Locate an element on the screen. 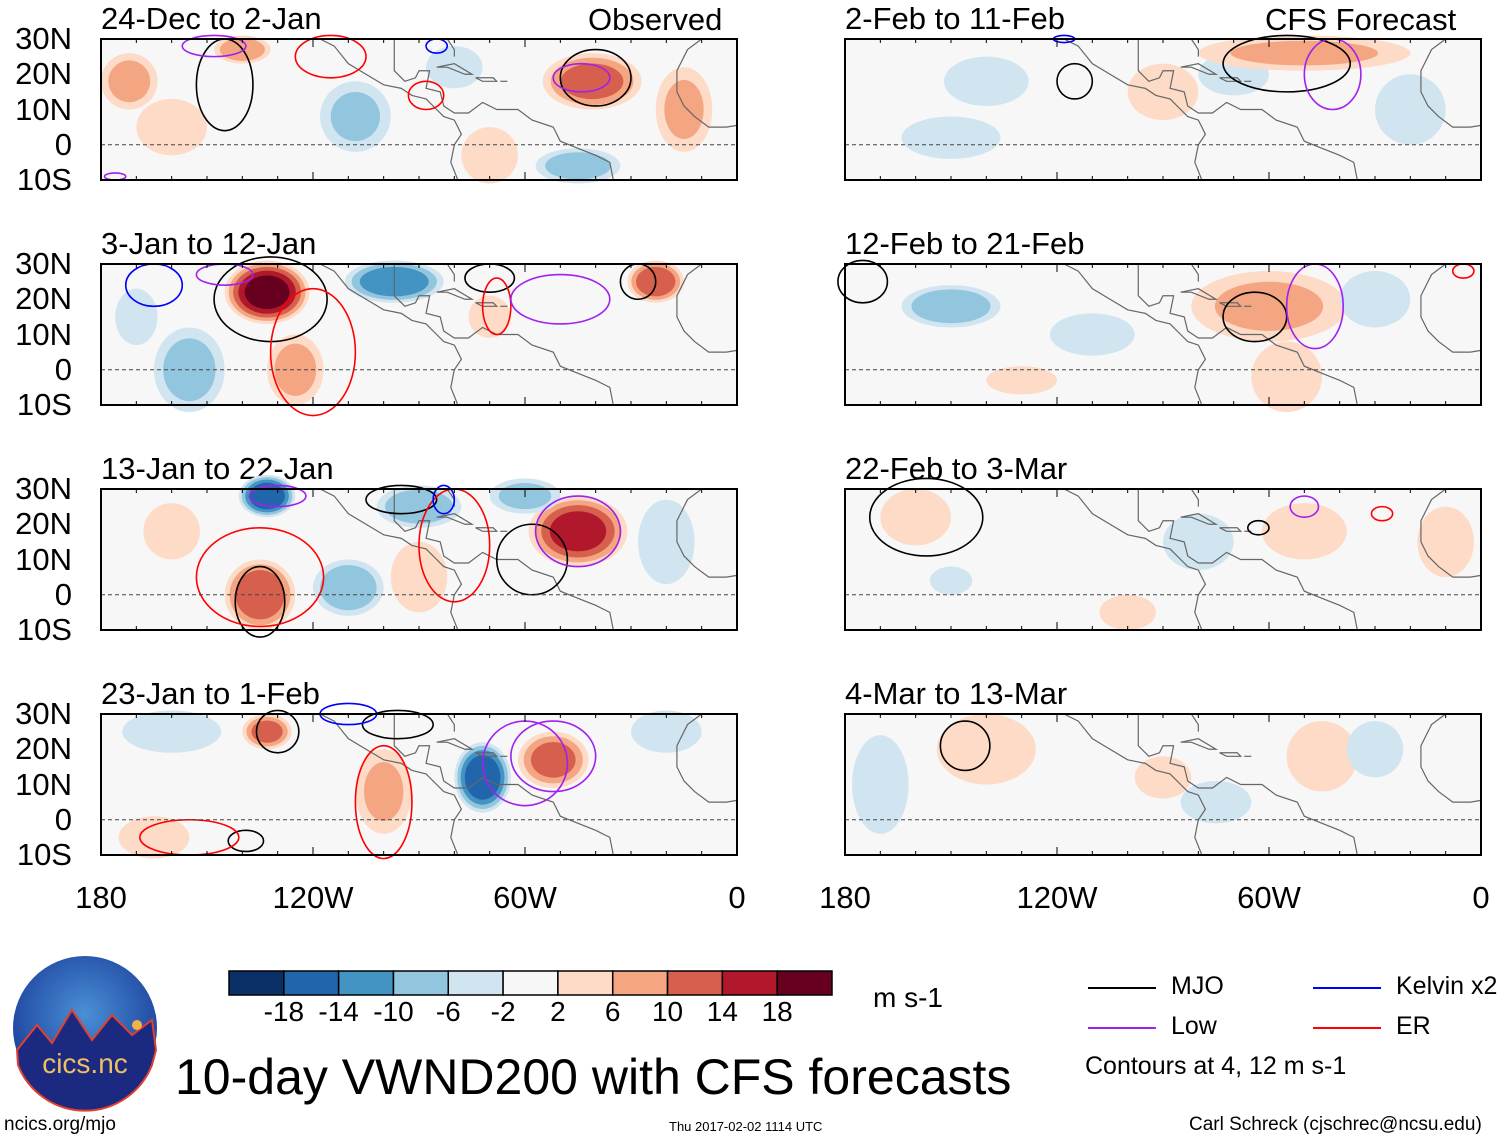  legend-line-er is located at coordinates (1347, 1028).